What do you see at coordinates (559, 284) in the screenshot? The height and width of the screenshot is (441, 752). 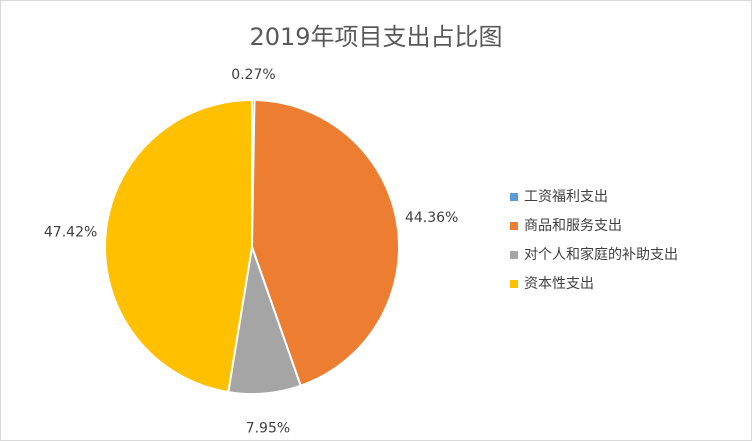 I see `legend-label: 资本性支出` at bounding box center [559, 284].